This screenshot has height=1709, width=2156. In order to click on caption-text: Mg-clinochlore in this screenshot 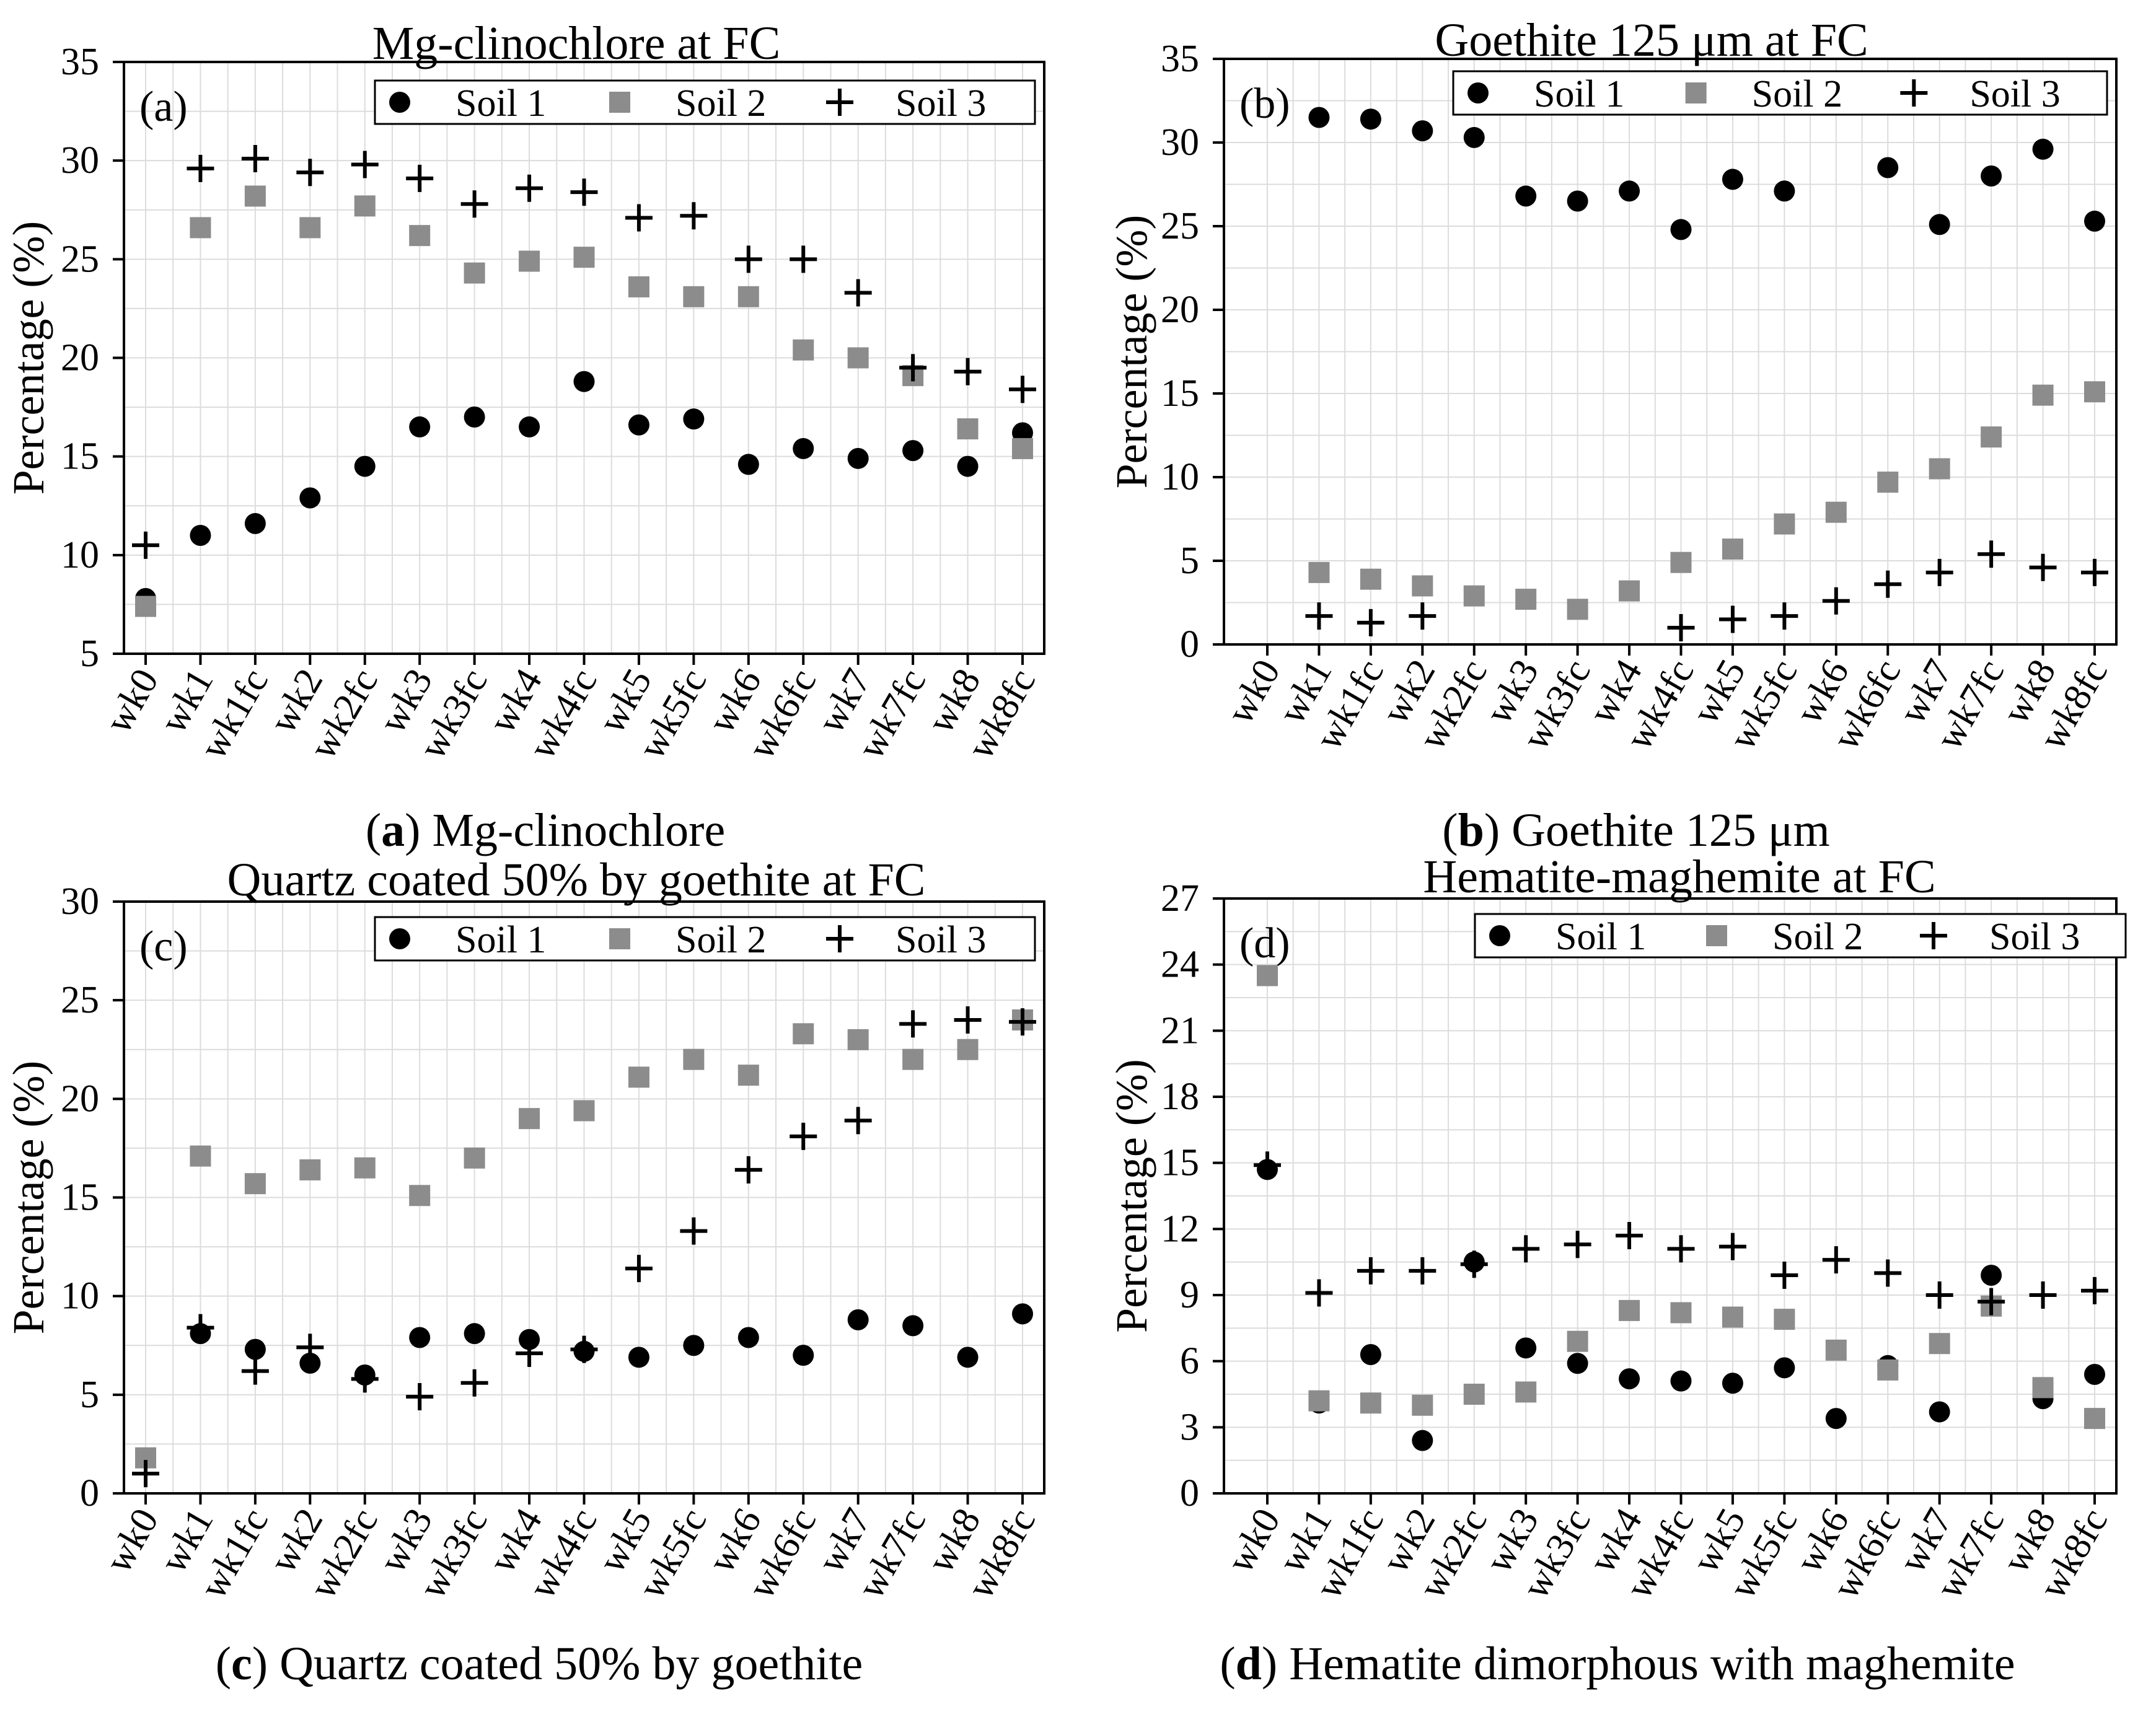, I will do `click(572, 830)`.